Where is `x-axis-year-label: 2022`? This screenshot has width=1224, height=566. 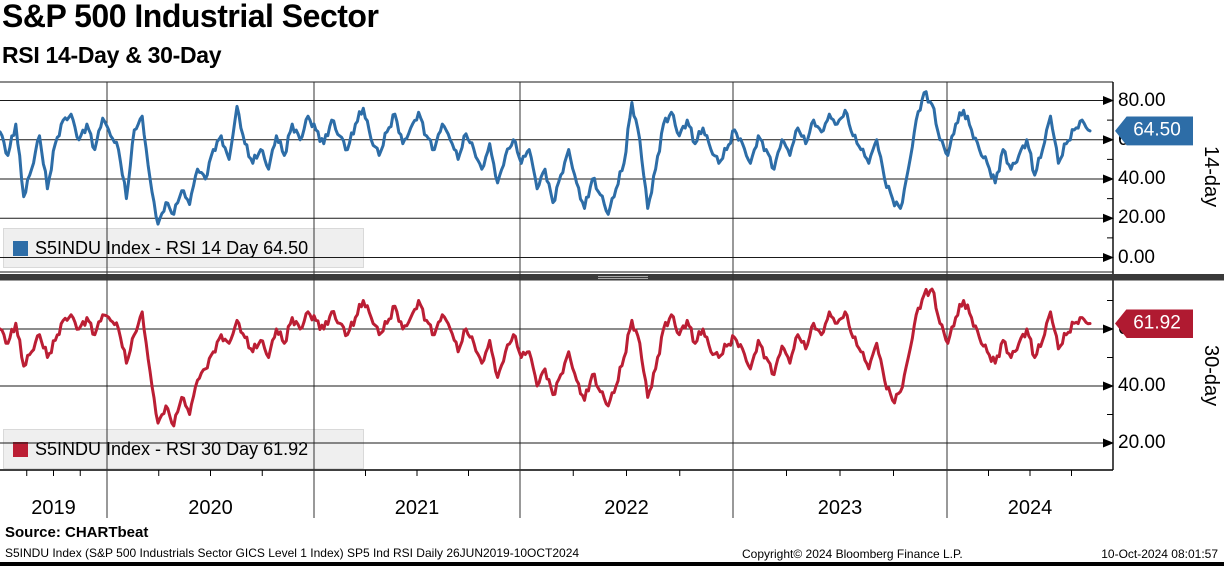
x-axis-year-label: 2022 is located at coordinates (626, 508).